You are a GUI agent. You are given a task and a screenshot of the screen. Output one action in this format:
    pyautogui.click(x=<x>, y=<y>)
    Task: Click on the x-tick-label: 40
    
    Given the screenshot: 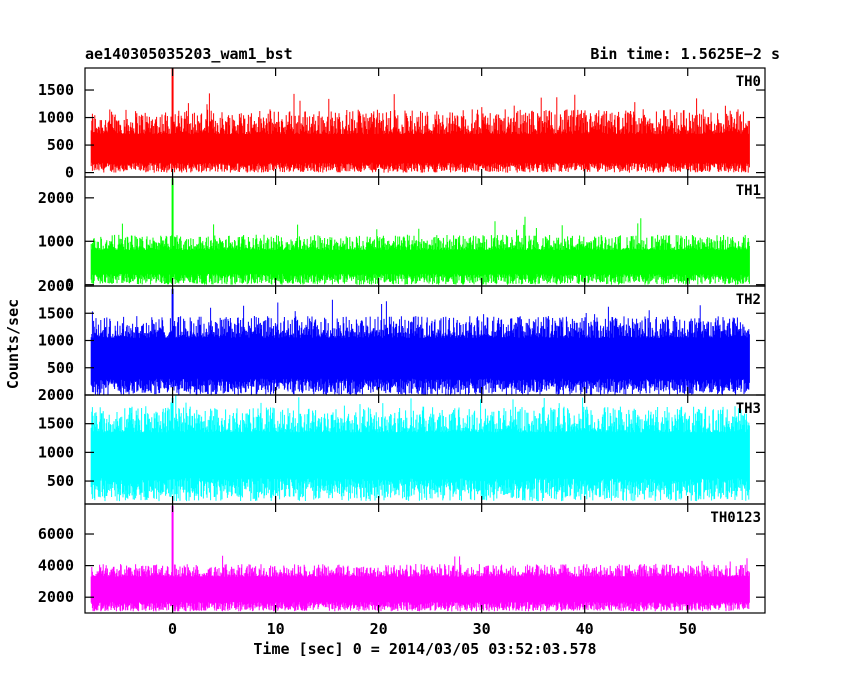 What is the action you would take?
    pyautogui.click(x=585, y=629)
    